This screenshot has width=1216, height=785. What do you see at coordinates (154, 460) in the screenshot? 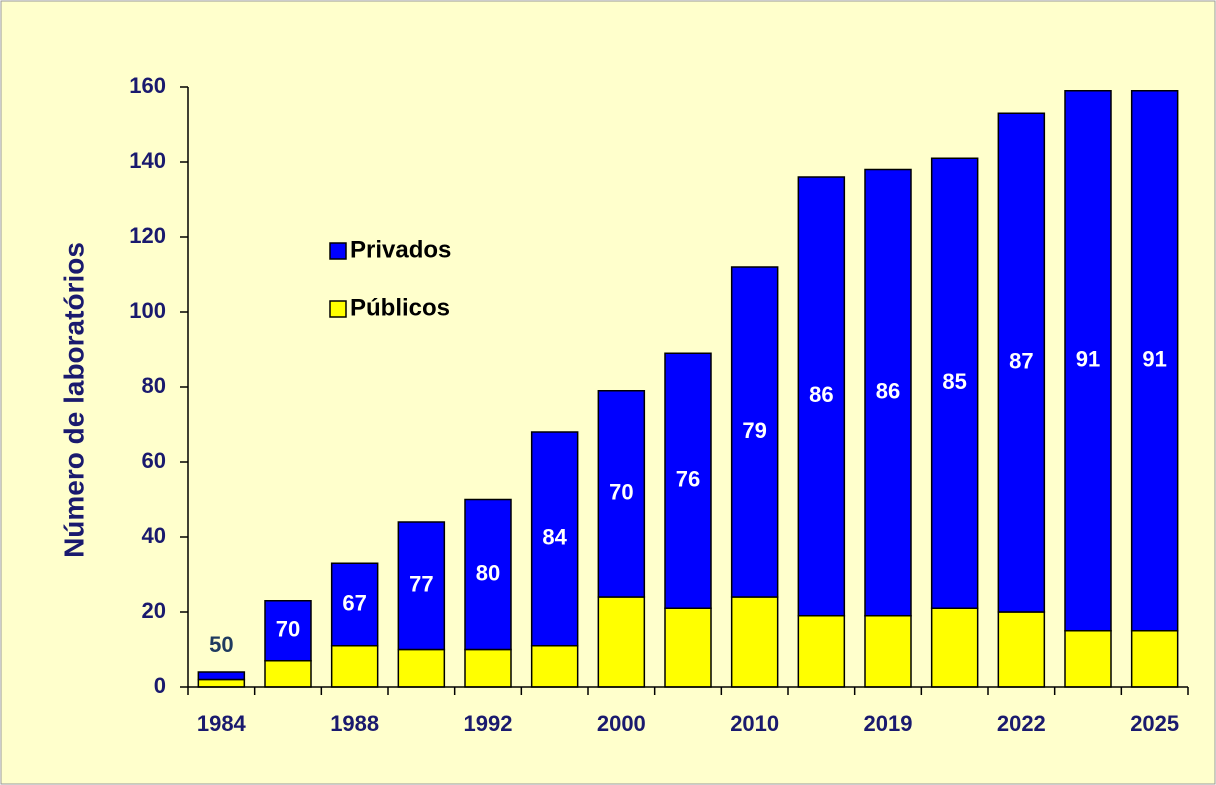
I see `y-tick-label: 60` at bounding box center [154, 460].